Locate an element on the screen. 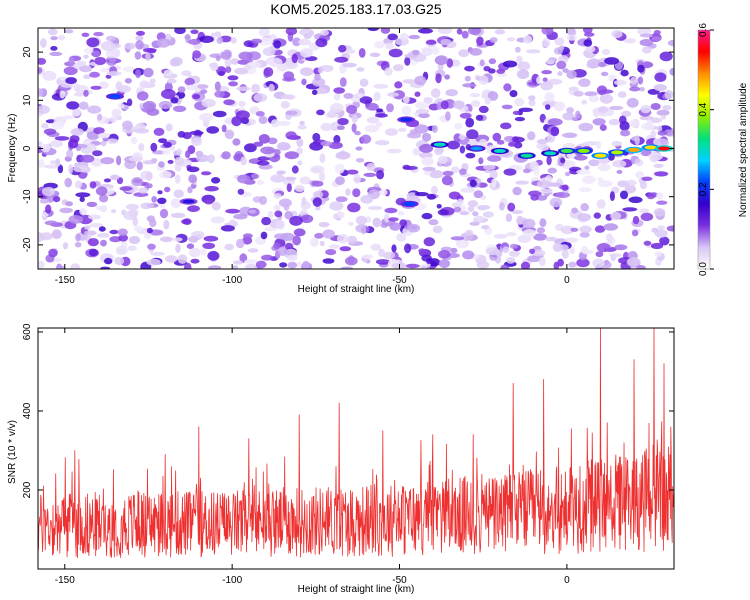  spectrogram-x-tick-label: -50 is located at coordinates (399, 280).